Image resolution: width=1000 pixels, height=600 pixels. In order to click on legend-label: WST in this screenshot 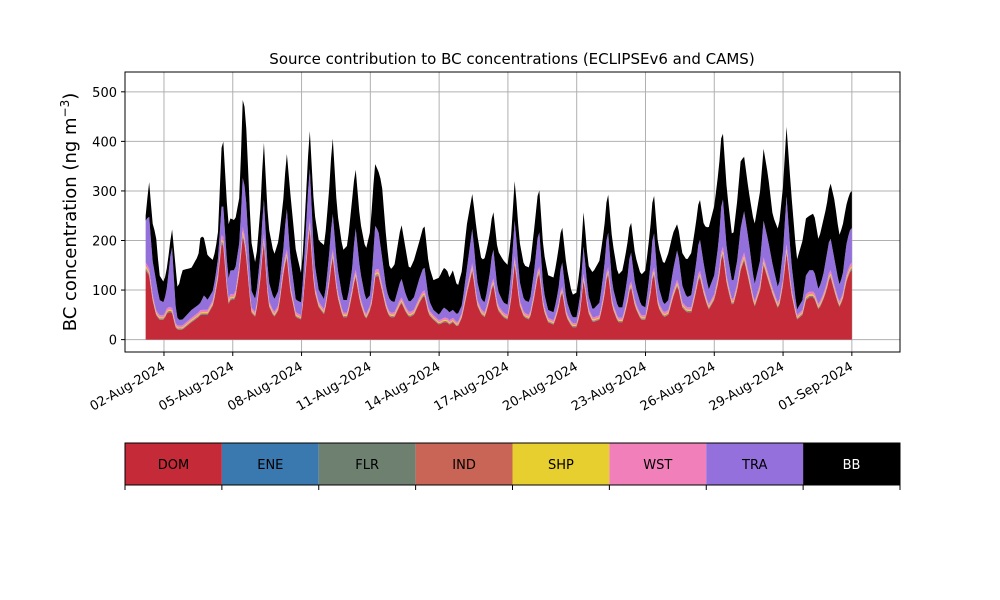, I will do `click(657, 465)`.